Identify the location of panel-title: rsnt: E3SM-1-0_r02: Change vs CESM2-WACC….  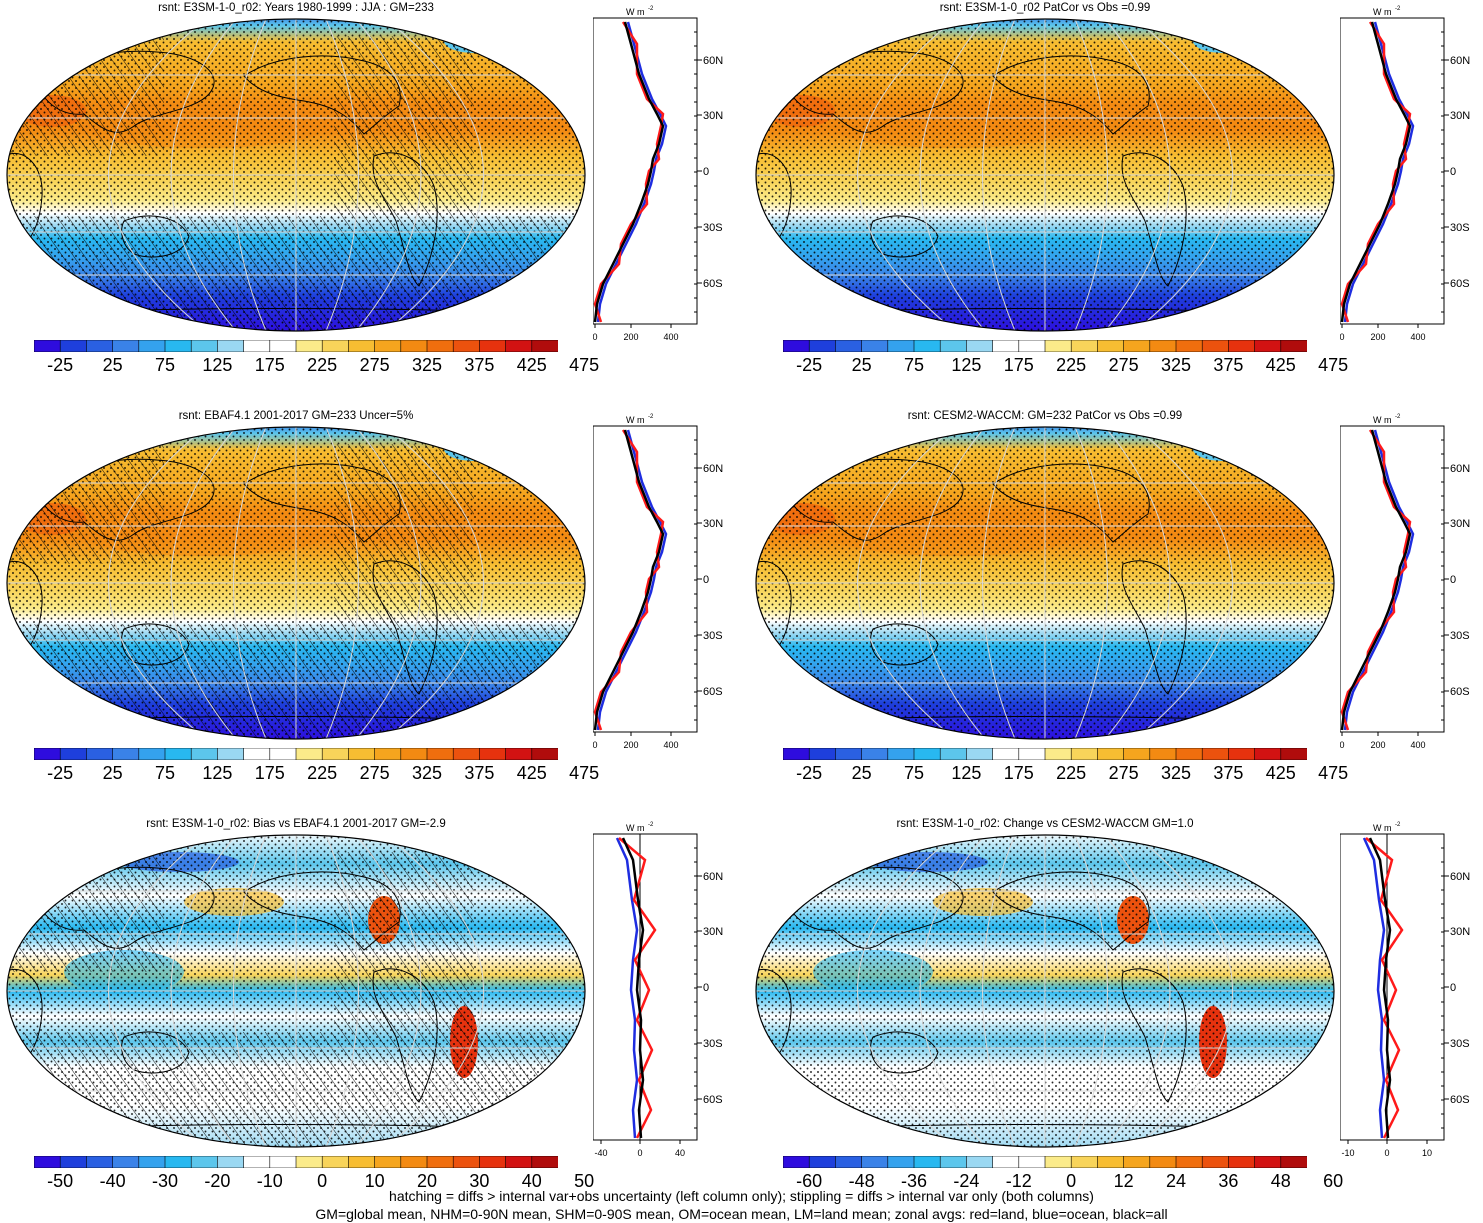
(1045, 824).